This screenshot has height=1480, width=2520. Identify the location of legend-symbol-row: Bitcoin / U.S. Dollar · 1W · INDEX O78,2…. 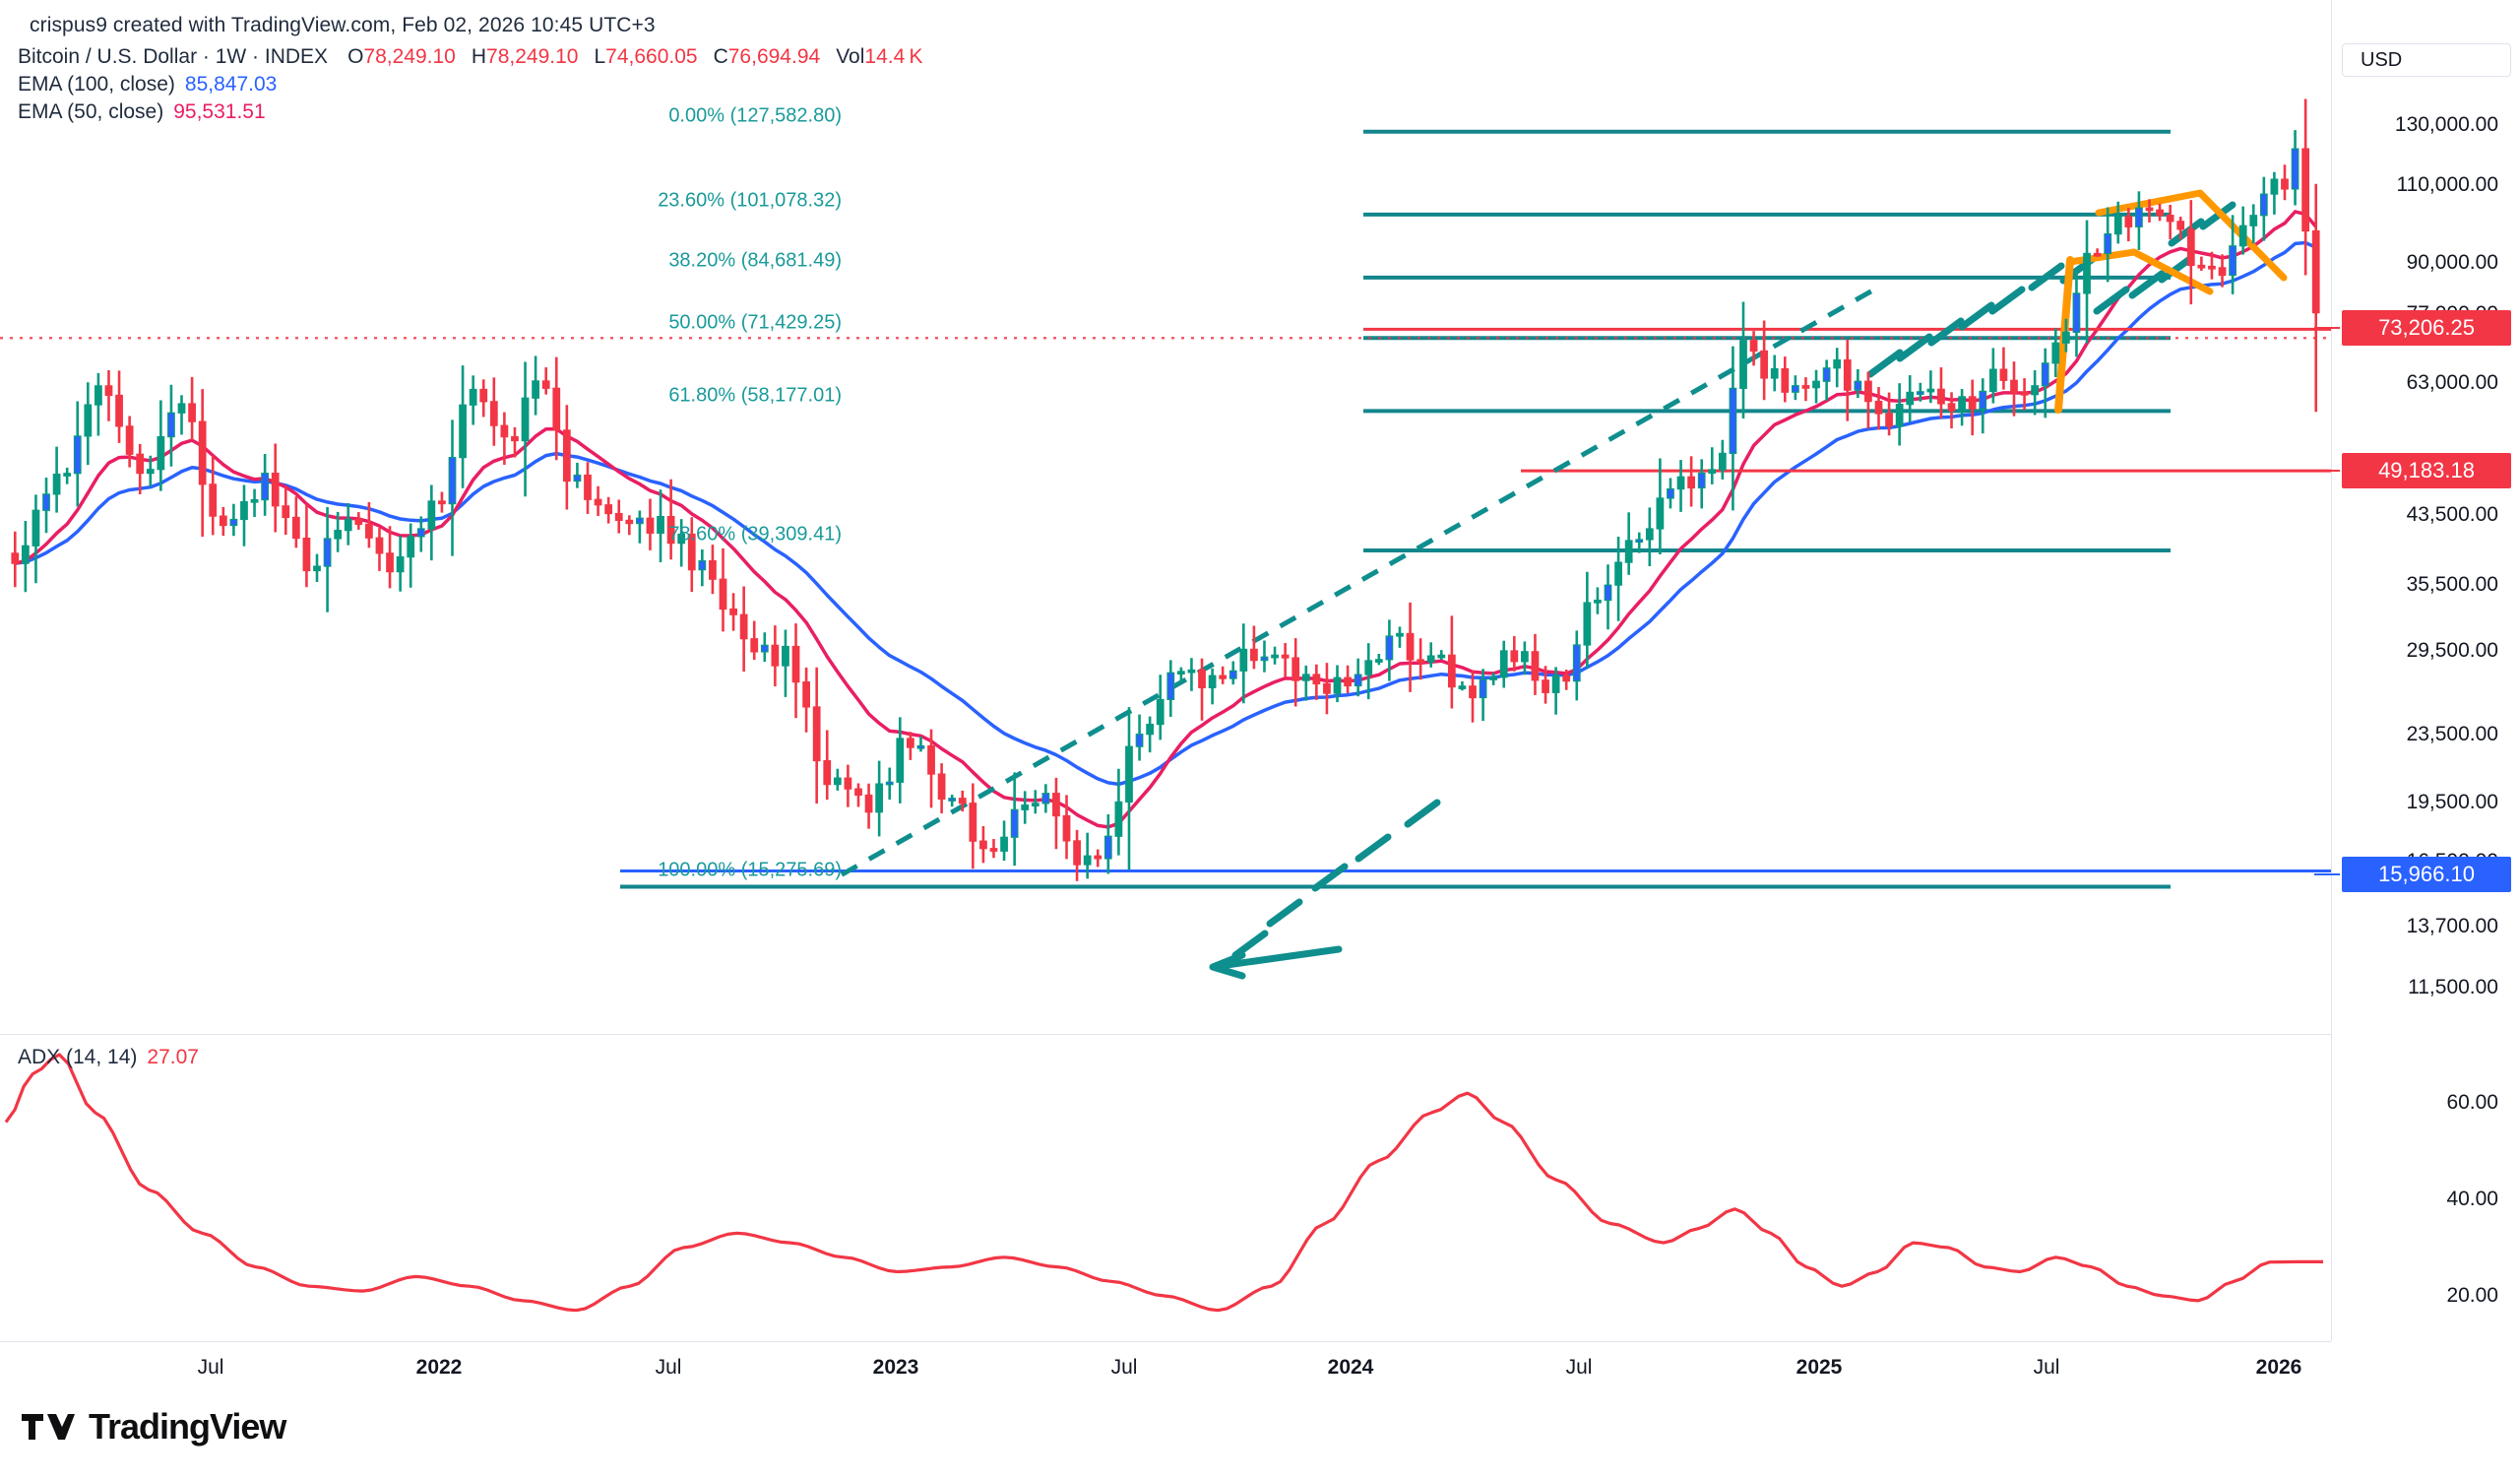
(470, 59).